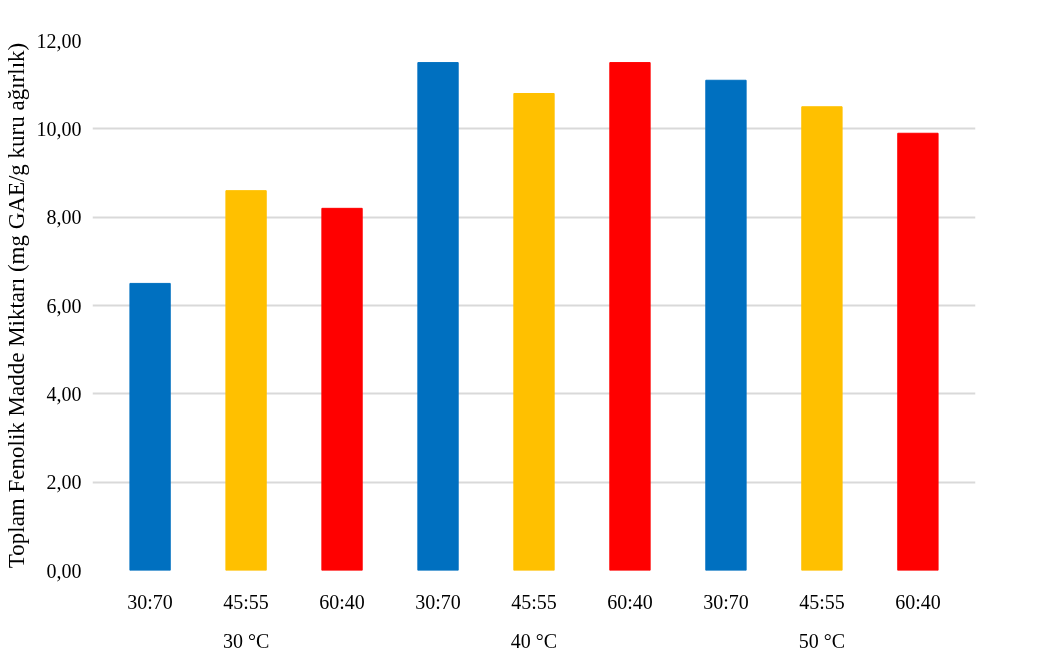  I want to click on y-tick-label: 2,00, so click(64, 482).